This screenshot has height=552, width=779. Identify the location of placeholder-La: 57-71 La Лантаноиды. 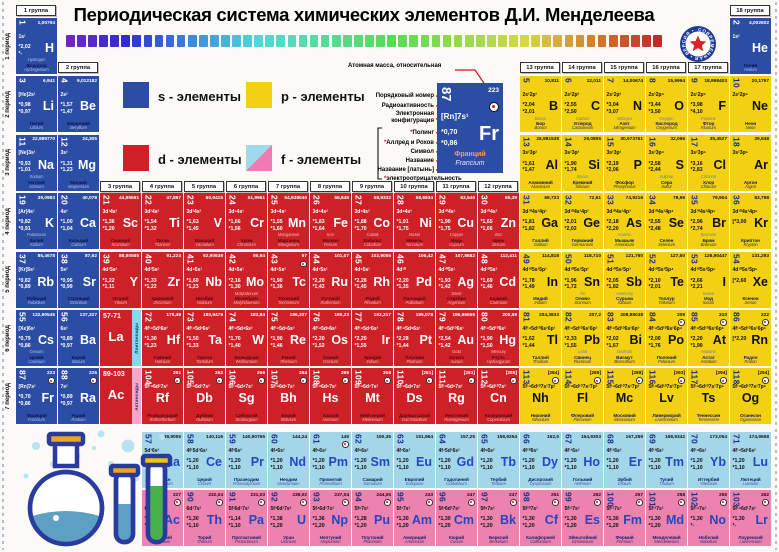
(120, 338).